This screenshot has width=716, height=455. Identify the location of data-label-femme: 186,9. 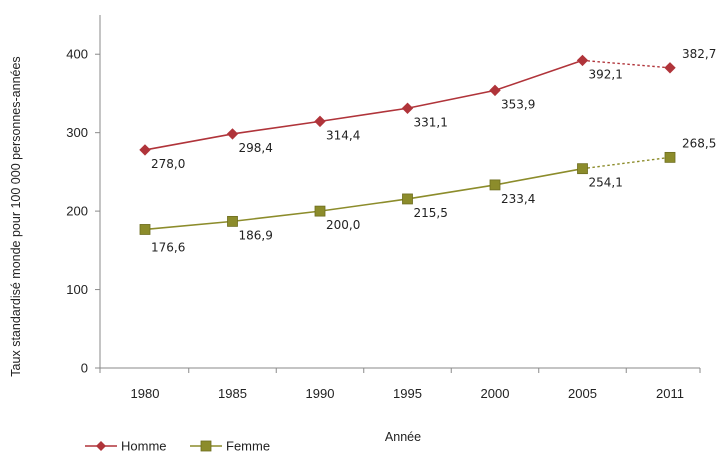
(256, 235).